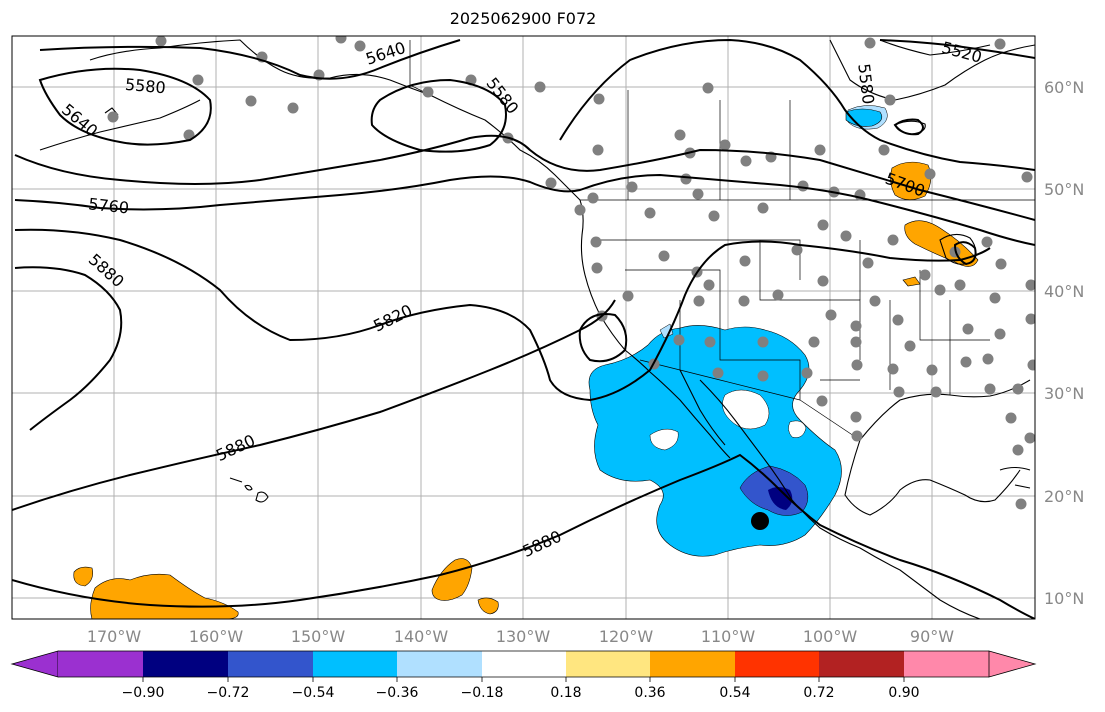 The image size is (1105, 712). I want to click on colorbar-tick-label: −0.90, so click(143, 693).